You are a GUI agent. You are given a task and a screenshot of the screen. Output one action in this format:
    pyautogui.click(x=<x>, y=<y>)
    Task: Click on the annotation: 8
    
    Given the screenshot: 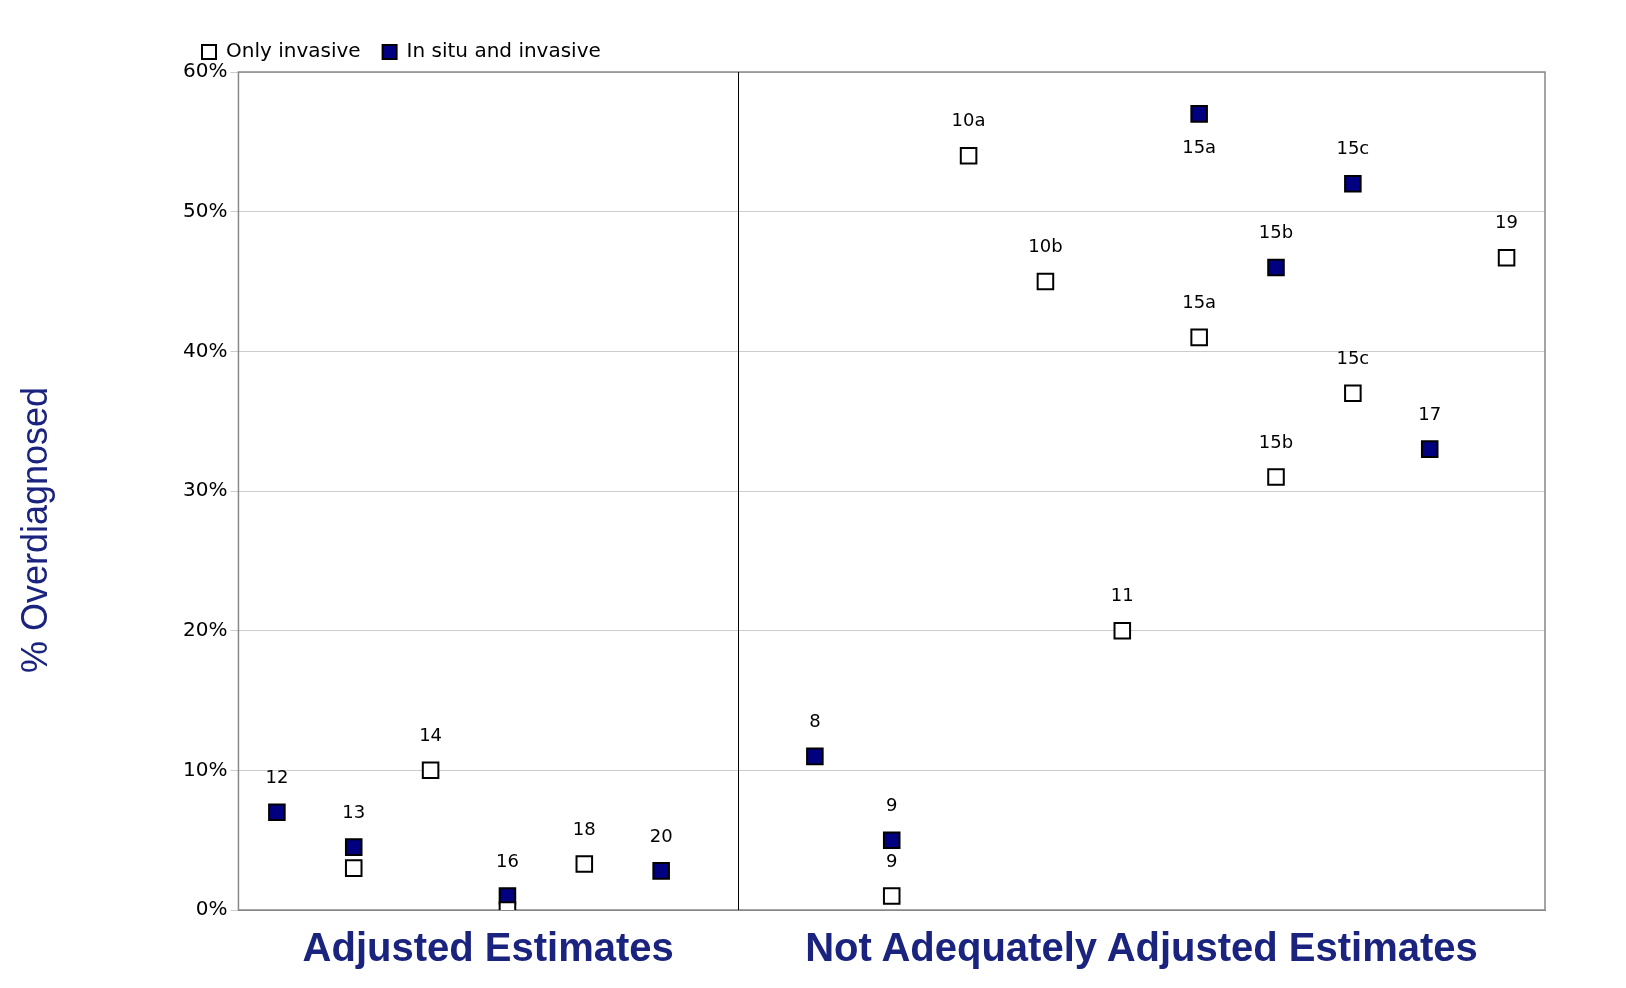 What is the action you would take?
    pyautogui.click(x=815, y=721)
    